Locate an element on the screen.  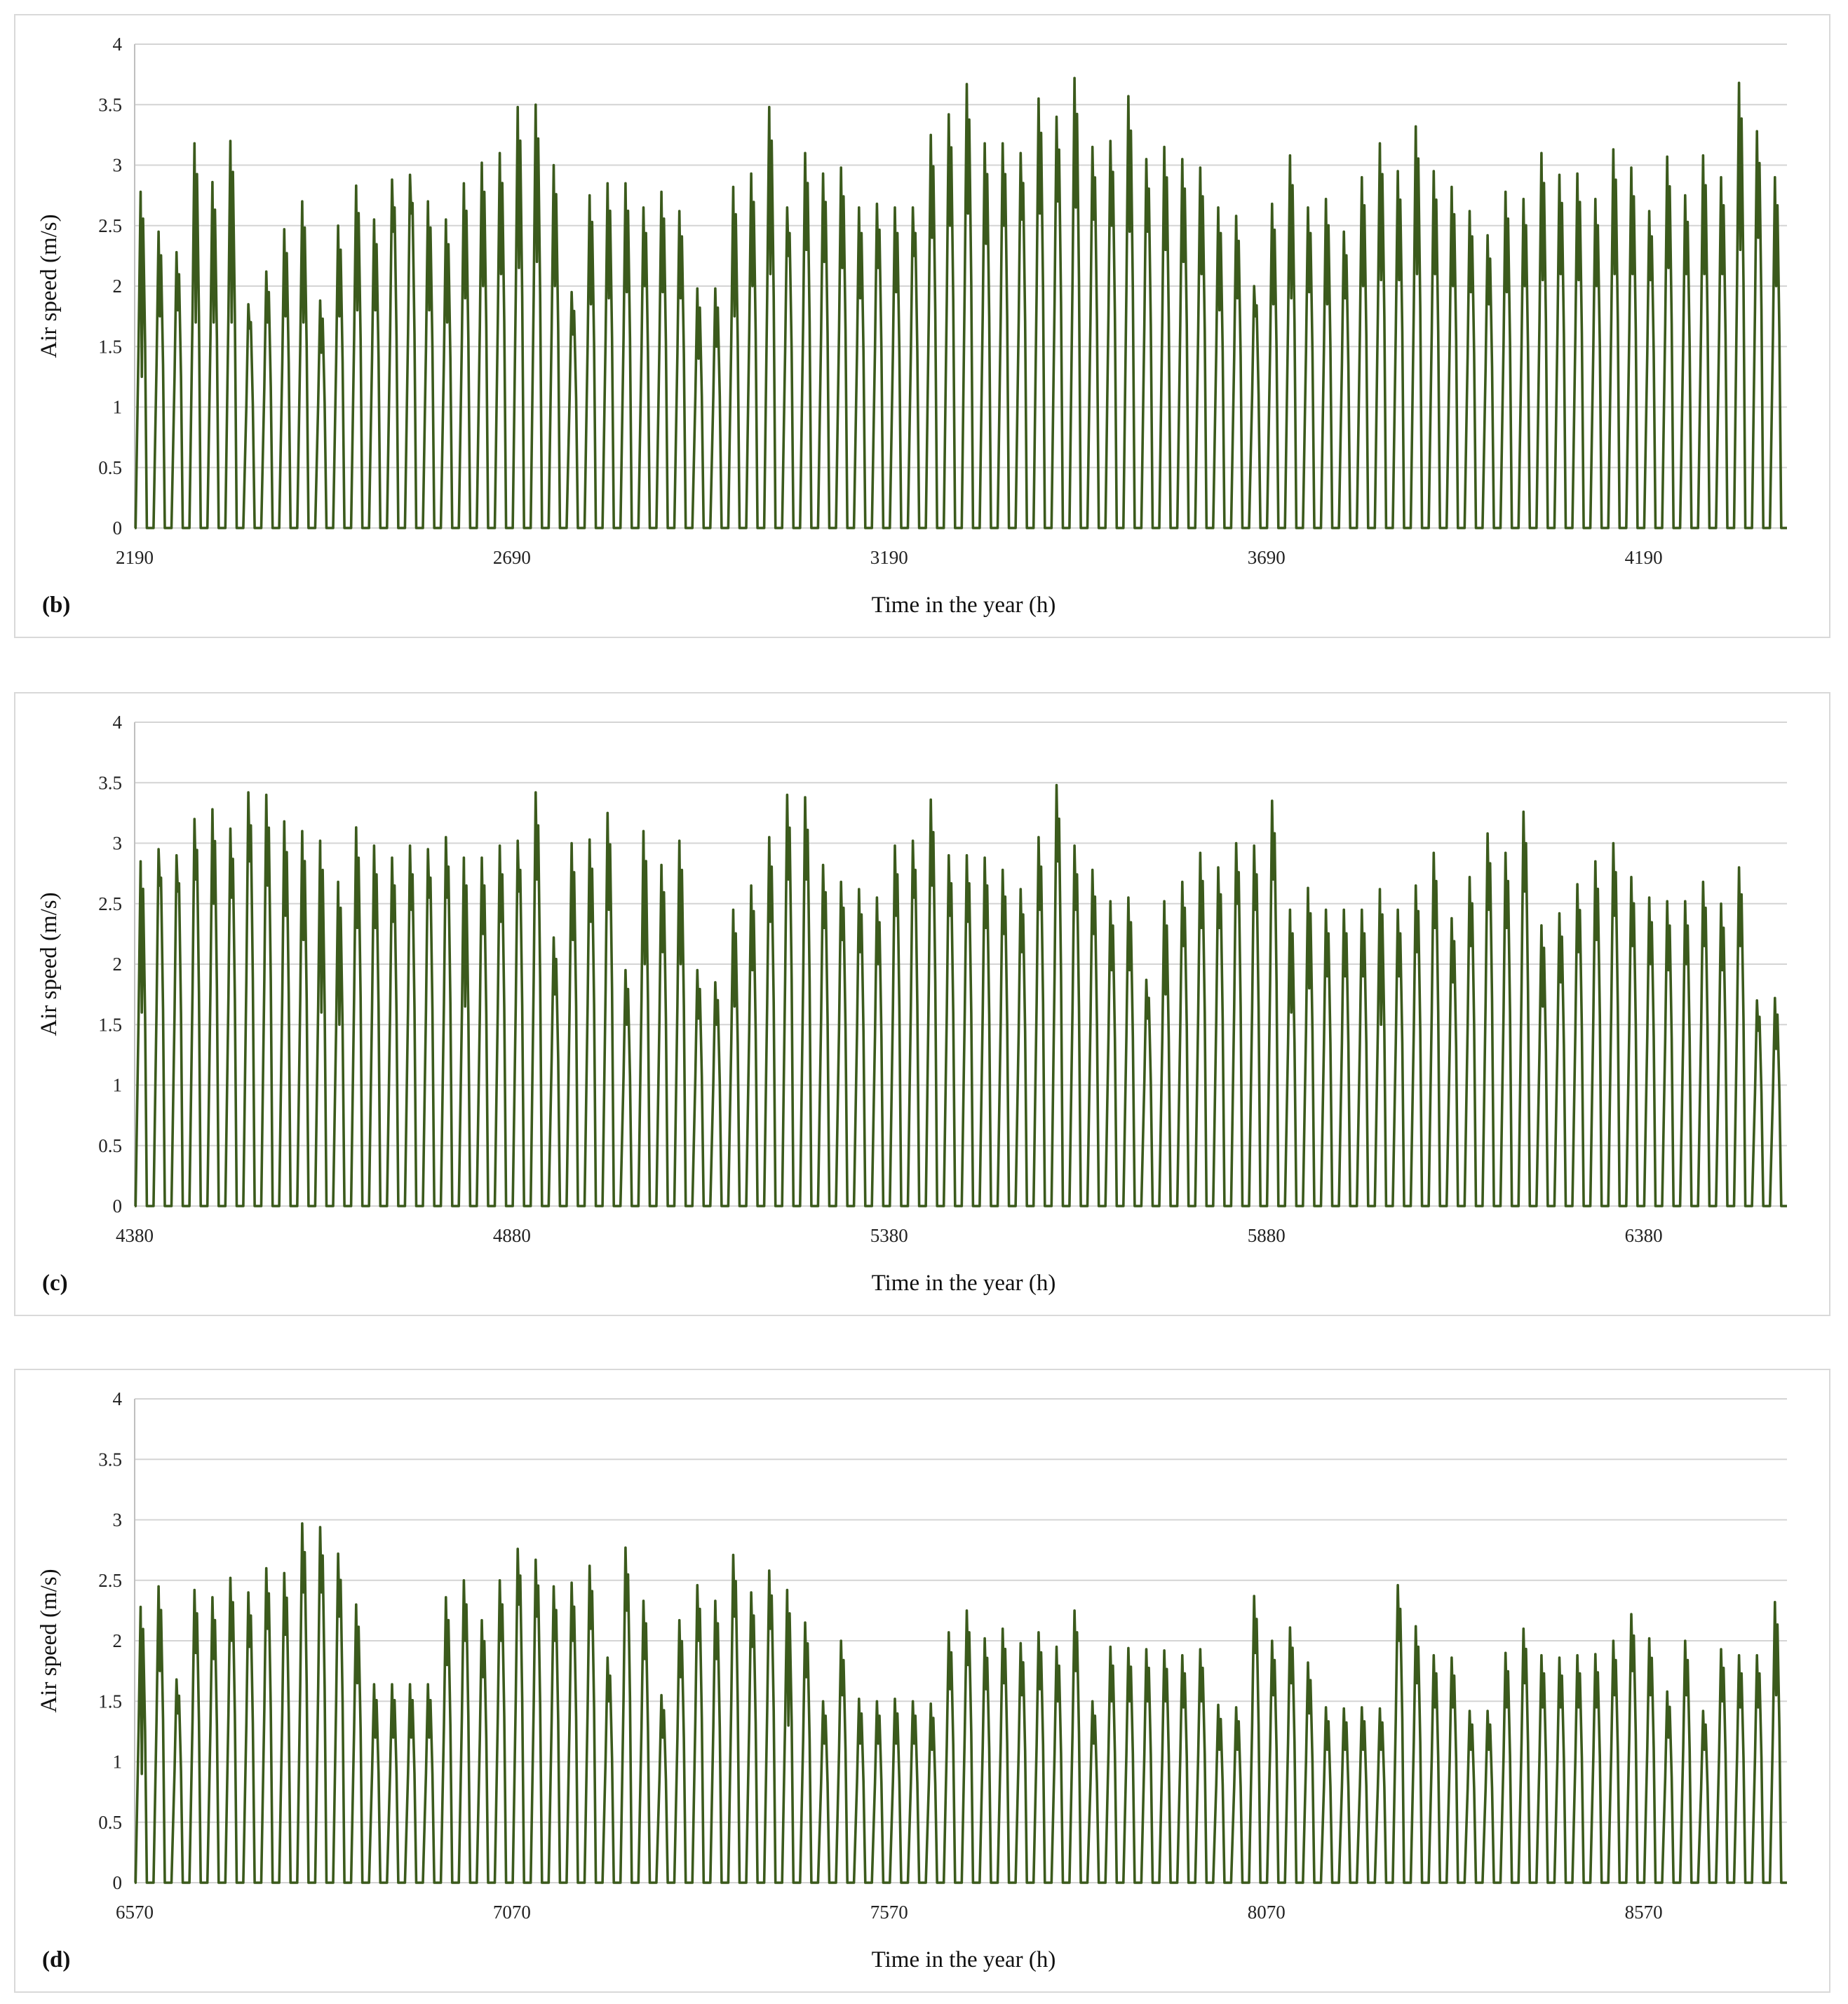
x-tick-label: 7570 is located at coordinates (889, 1912).